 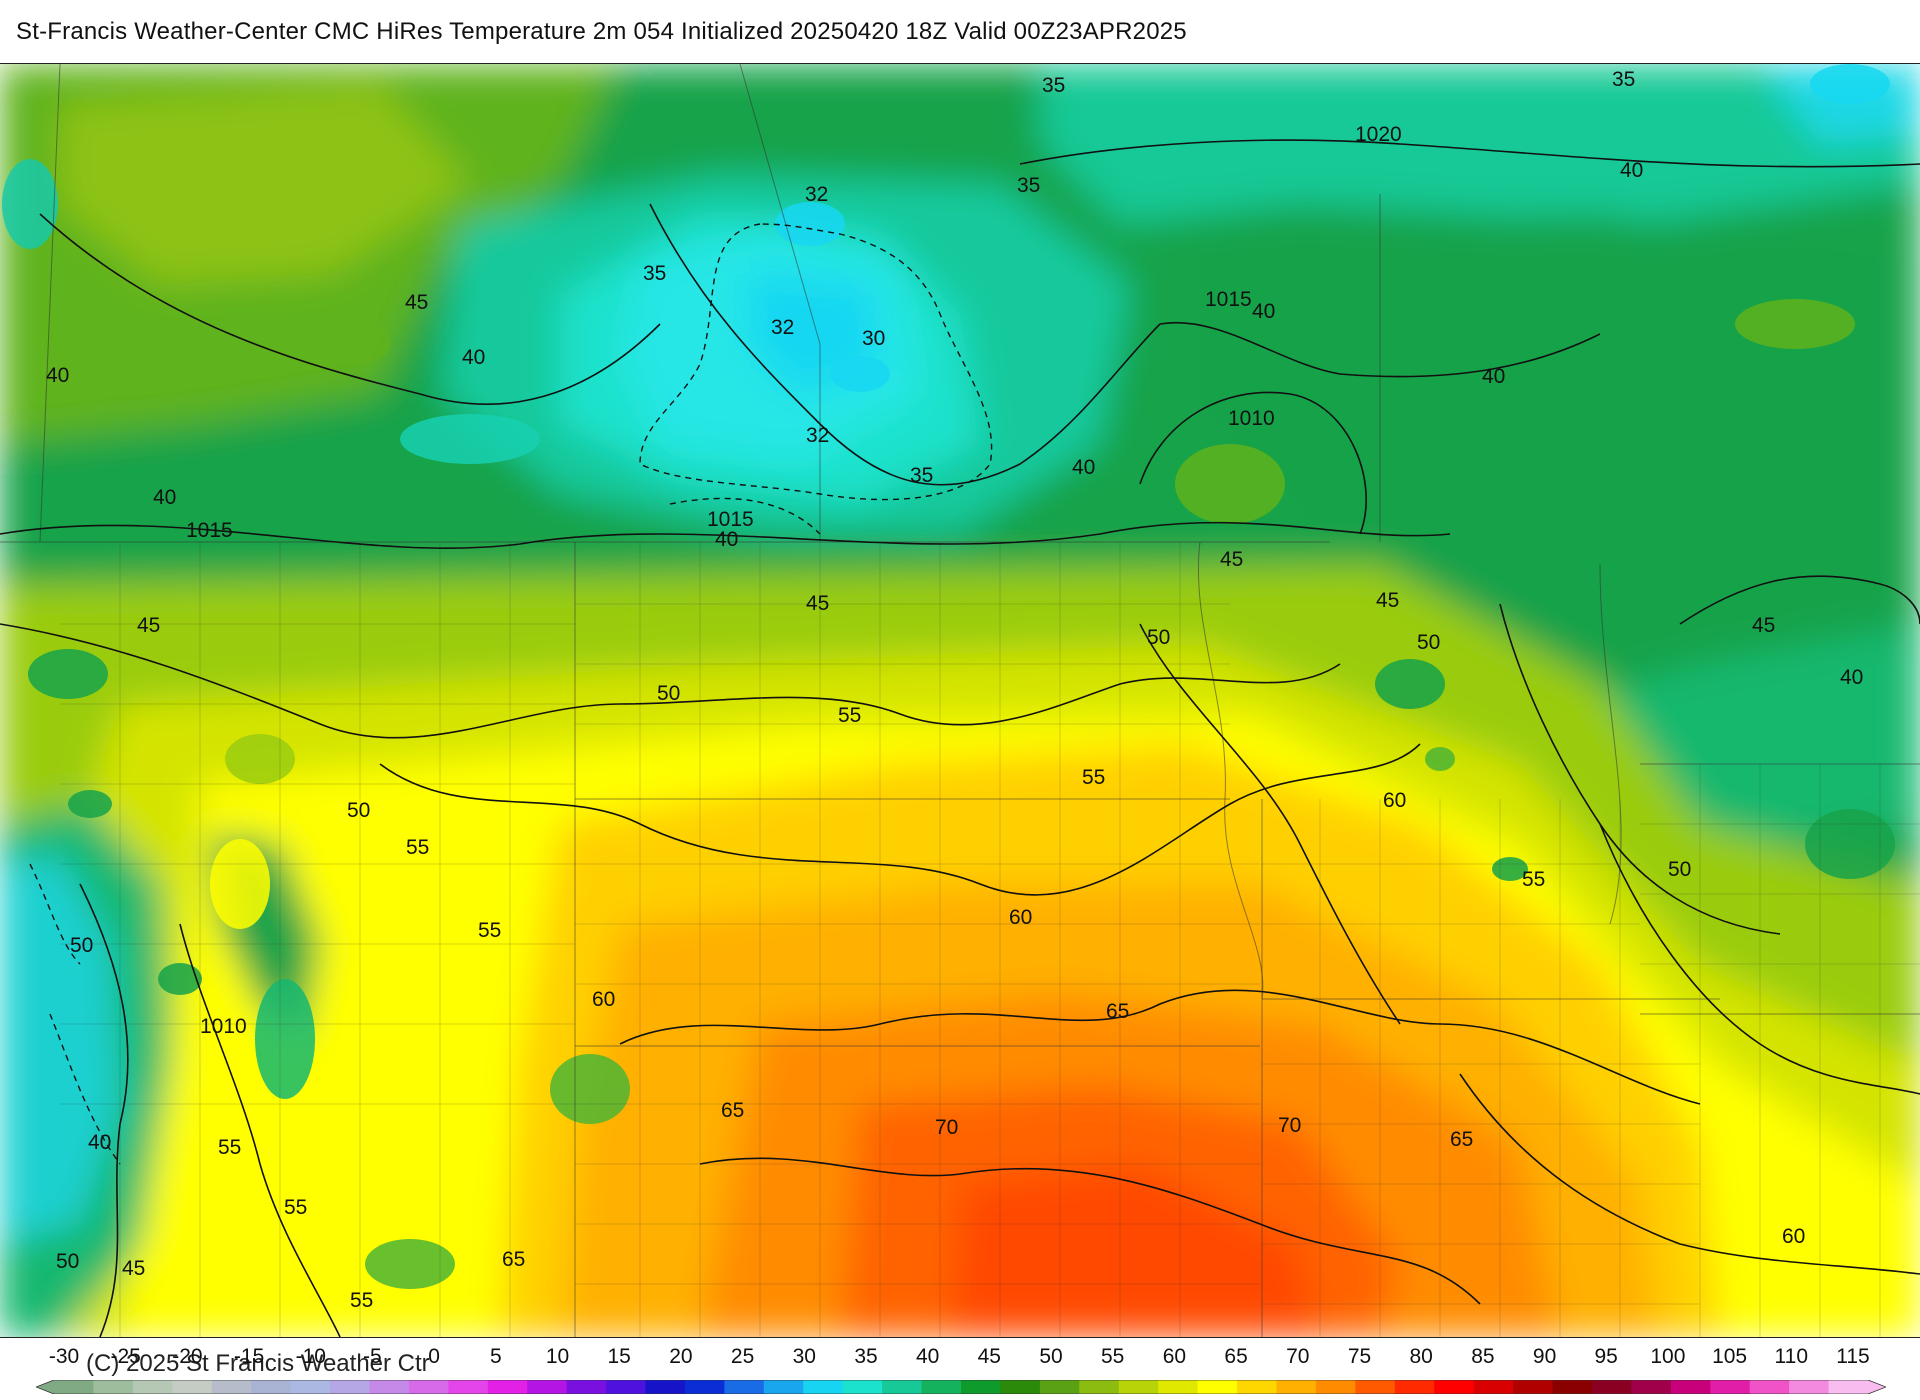 I want to click on colorbar, so click(x=961, y=1387).